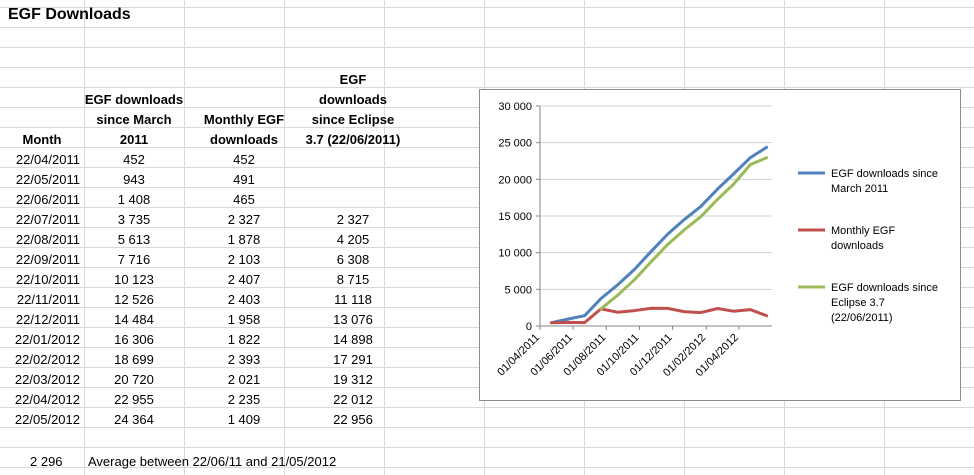 The height and width of the screenshot is (475, 974). What do you see at coordinates (201, 360) in the screenshot?
I see `table-row: 22/02/2012 18 699 2 393 17 291` at bounding box center [201, 360].